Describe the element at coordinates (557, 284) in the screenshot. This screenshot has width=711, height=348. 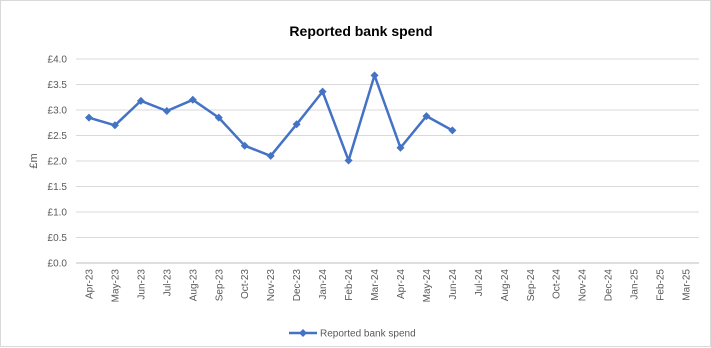
I see `x-tick-label: Oct-24` at that location.